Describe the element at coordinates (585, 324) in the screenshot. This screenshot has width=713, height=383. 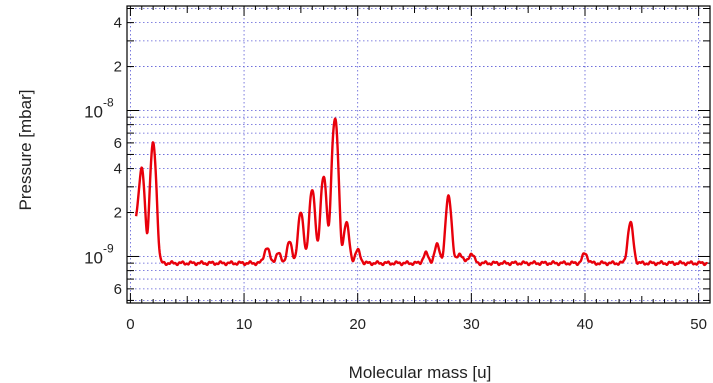
I see `x-tick-label: 40` at that location.